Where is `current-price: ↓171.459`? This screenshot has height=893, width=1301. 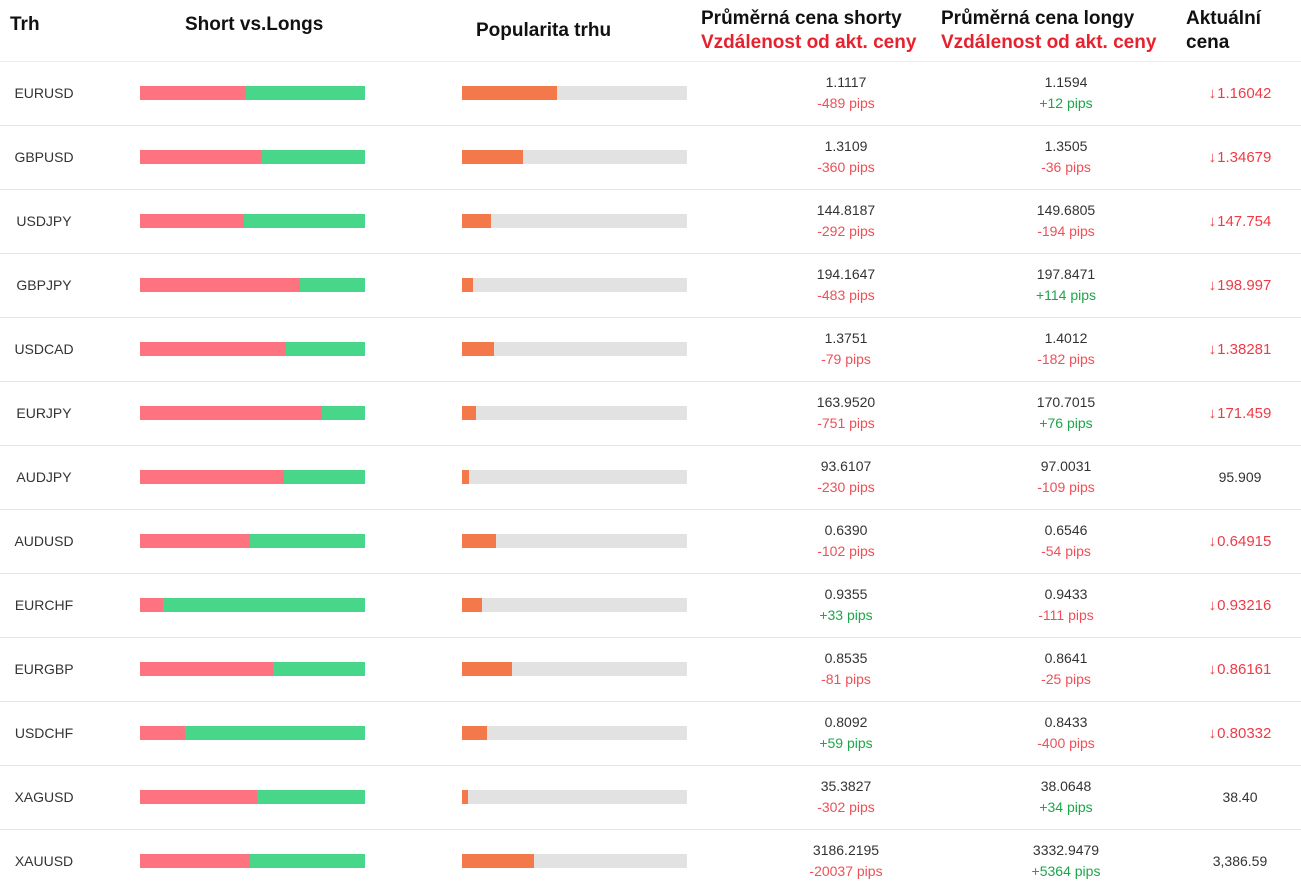
current-price: ↓171.459 is located at coordinates (1240, 413).